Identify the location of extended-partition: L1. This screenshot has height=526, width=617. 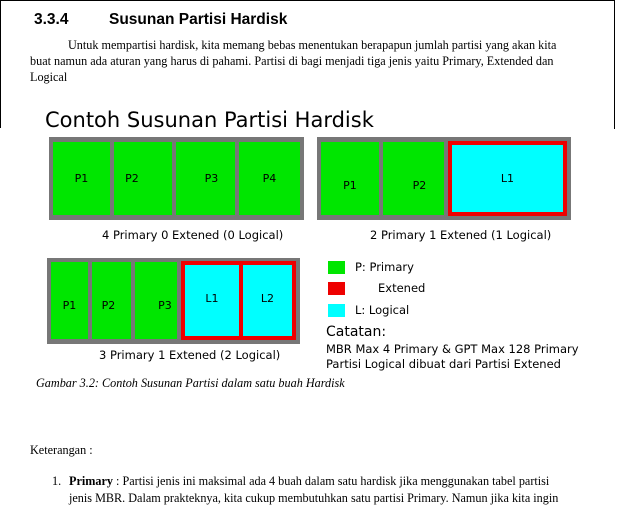
(507, 178).